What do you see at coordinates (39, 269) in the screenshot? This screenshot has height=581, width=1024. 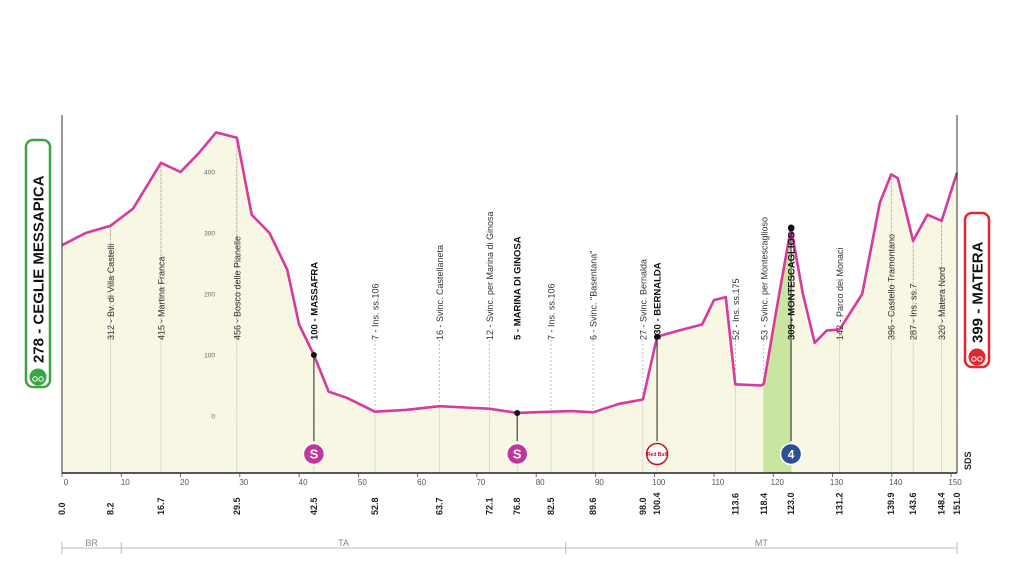 I see `start-label: 278 - CEGLIE MESSAPICA` at bounding box center [39, 269].